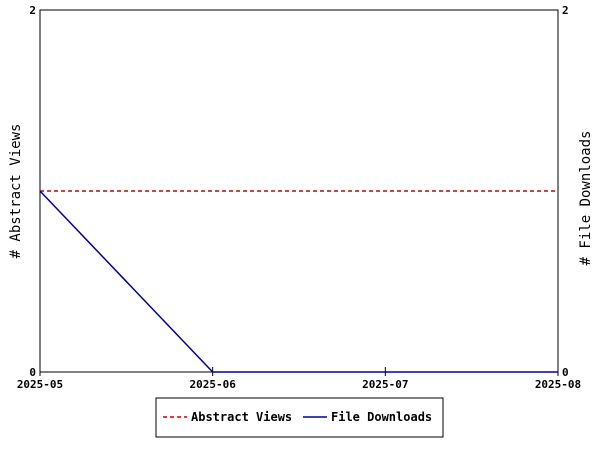  What do you see at coordinates (565, 372) in the screenshot?
I see `right-tick-label: 0` at bounding box center [565, 372].